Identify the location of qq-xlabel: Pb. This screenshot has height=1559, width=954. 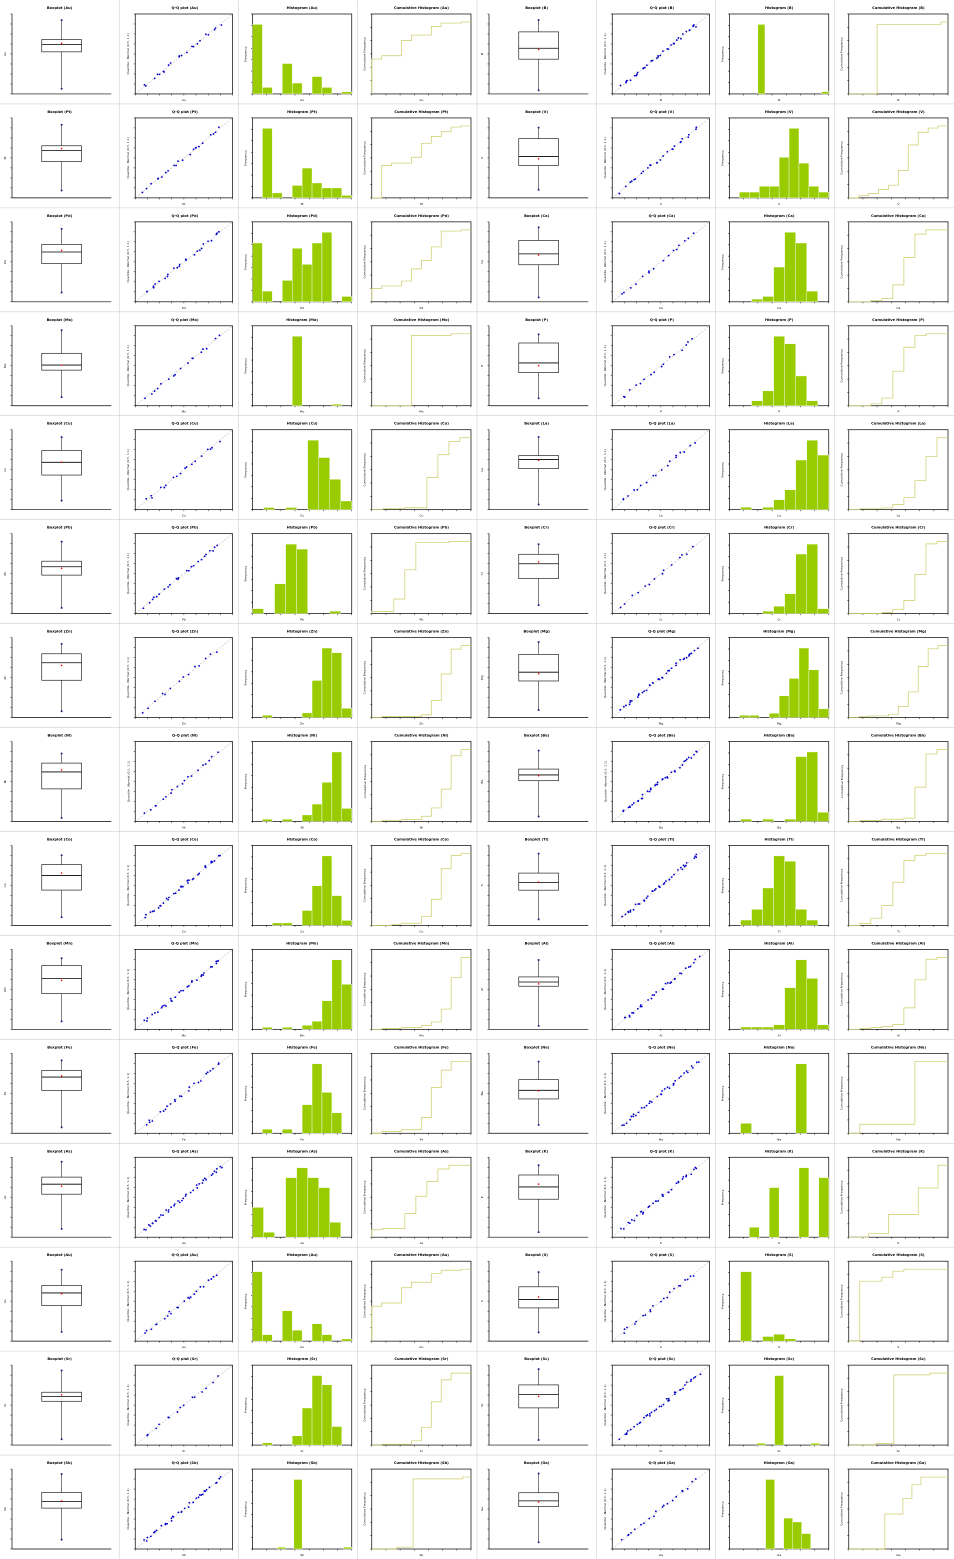
(184, 620).